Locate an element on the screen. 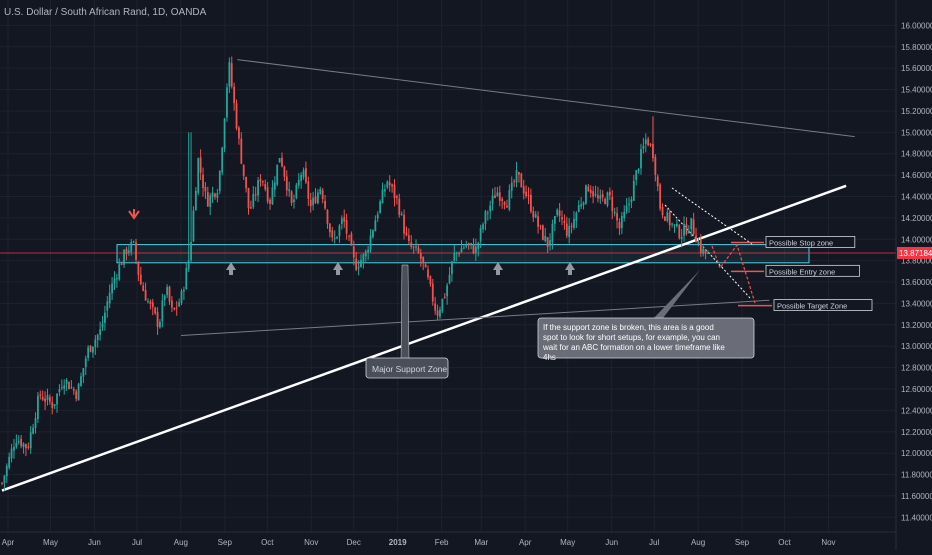 This screenshot has width=932, height=555. y-tick-label: 13.60000 is located at coordinates (916, 282).